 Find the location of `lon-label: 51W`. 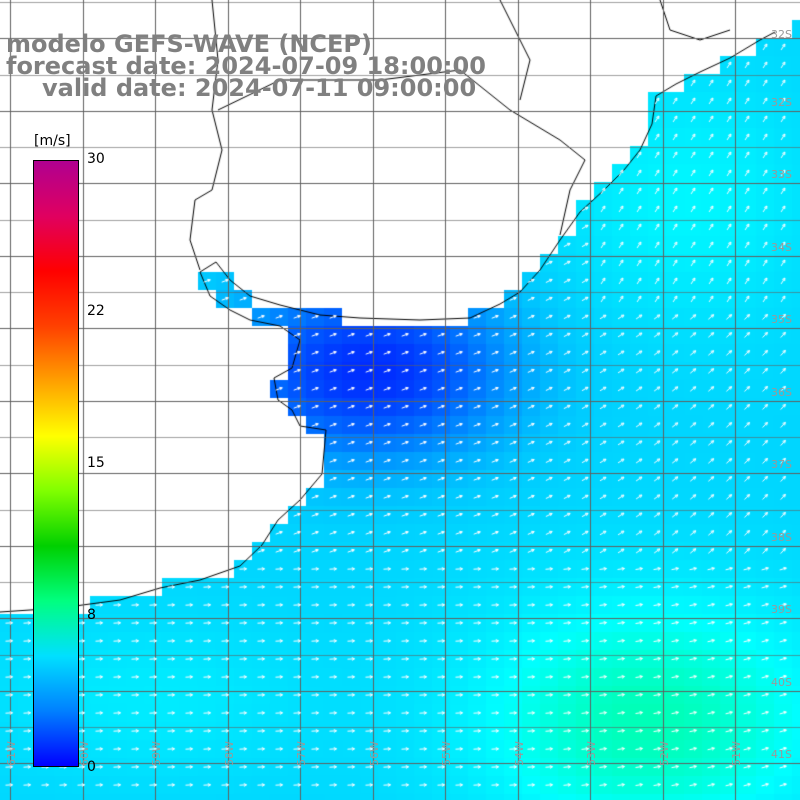

lon-label: 51W is located at coordinates (736, 753).